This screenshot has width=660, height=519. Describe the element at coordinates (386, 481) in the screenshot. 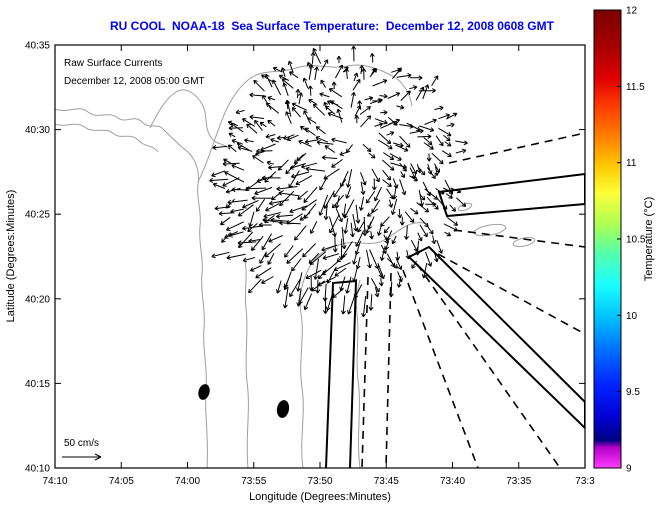

I see `x-tick-label: 73:45` at that location.